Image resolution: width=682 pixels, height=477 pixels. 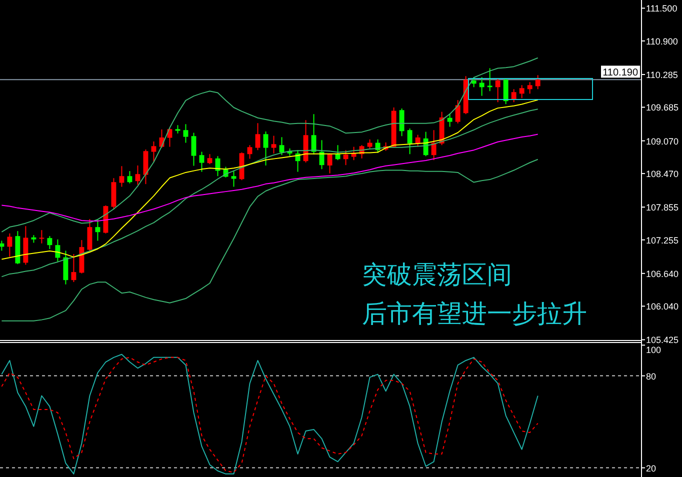 What do you see at coordinates (620, 73) in the screenshot?
I see `ref-line-label: 110.190` at bounding box center [620, 73].